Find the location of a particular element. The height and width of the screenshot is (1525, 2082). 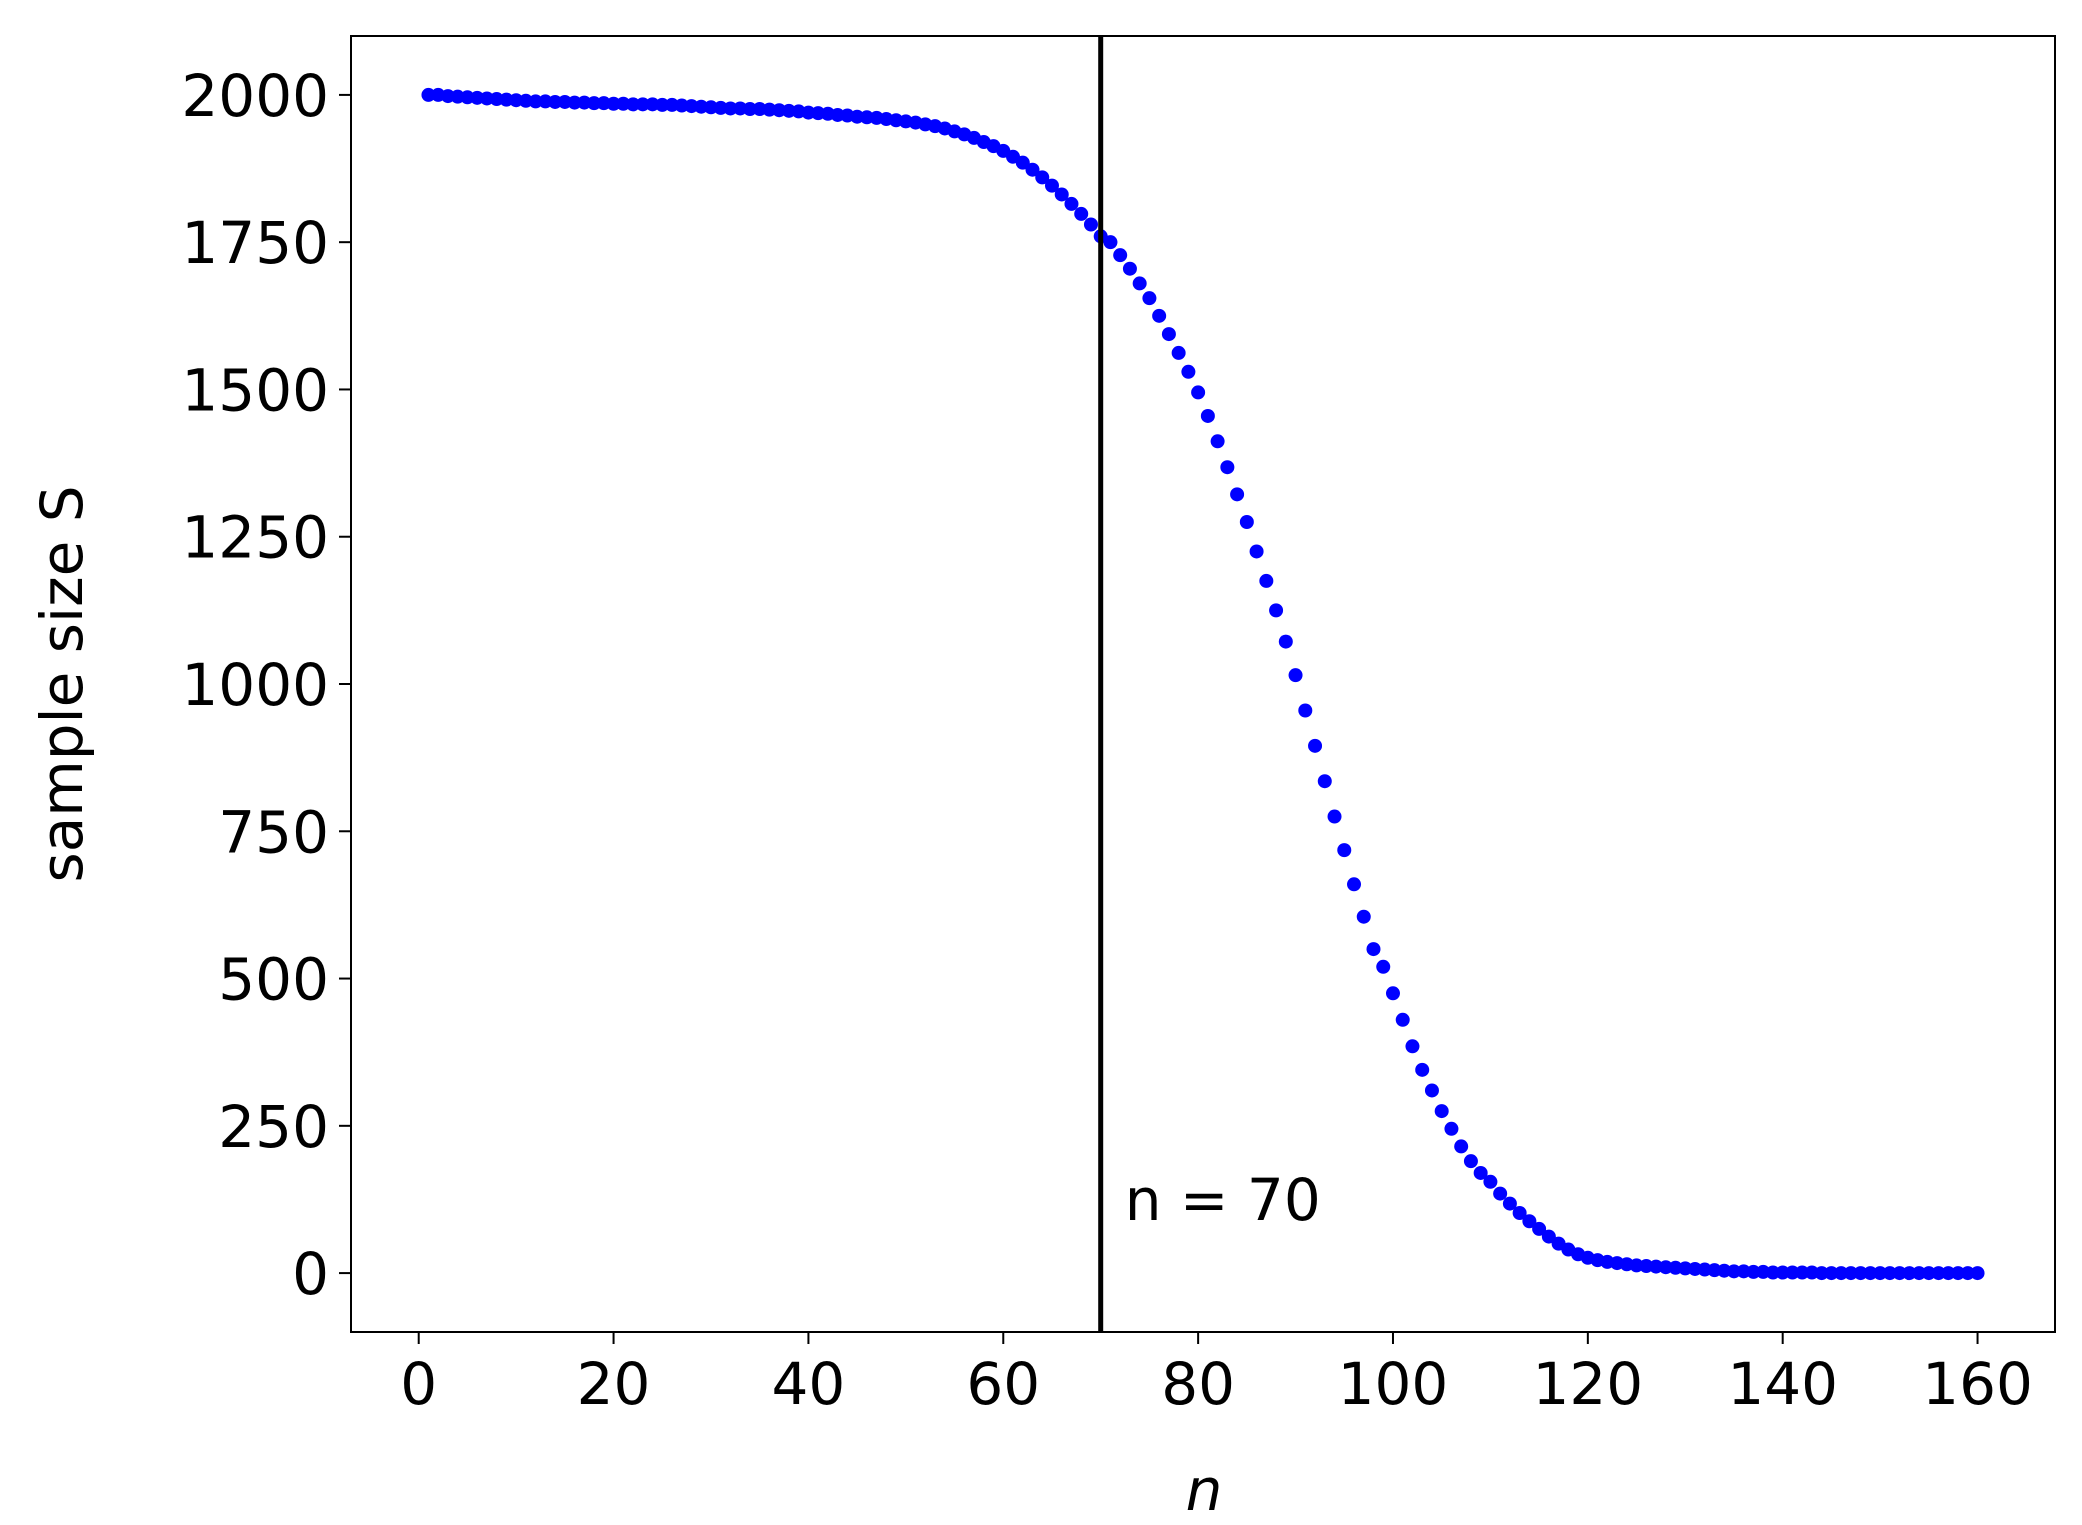

x-tick-label: 20 is located at coordinates (614, 1384).